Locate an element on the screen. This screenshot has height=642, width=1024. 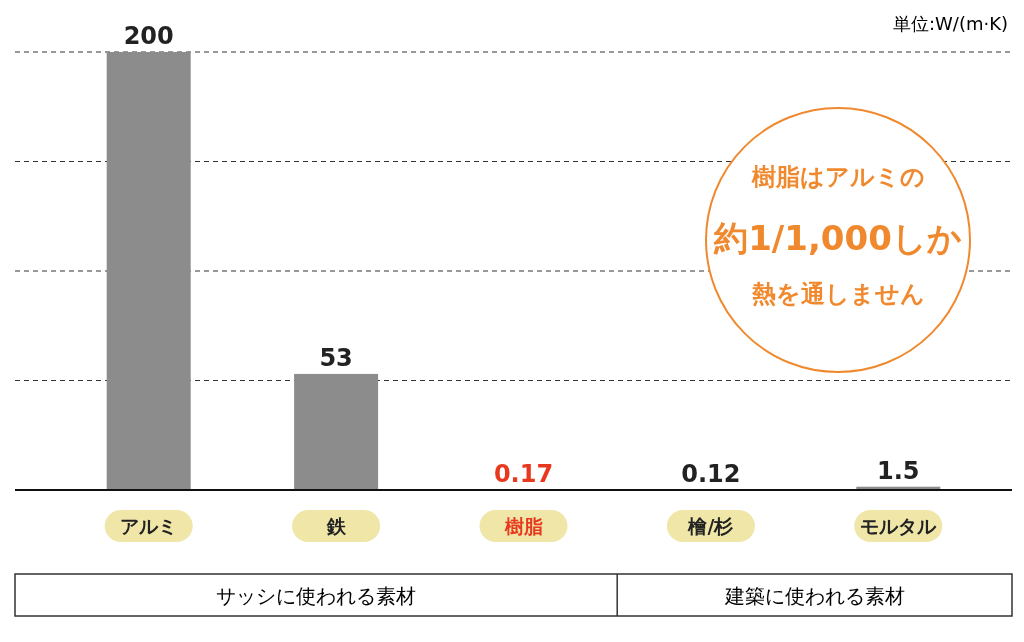
y-axis-title: 単位:W/(m·K) is located at coordinates (950, 23).